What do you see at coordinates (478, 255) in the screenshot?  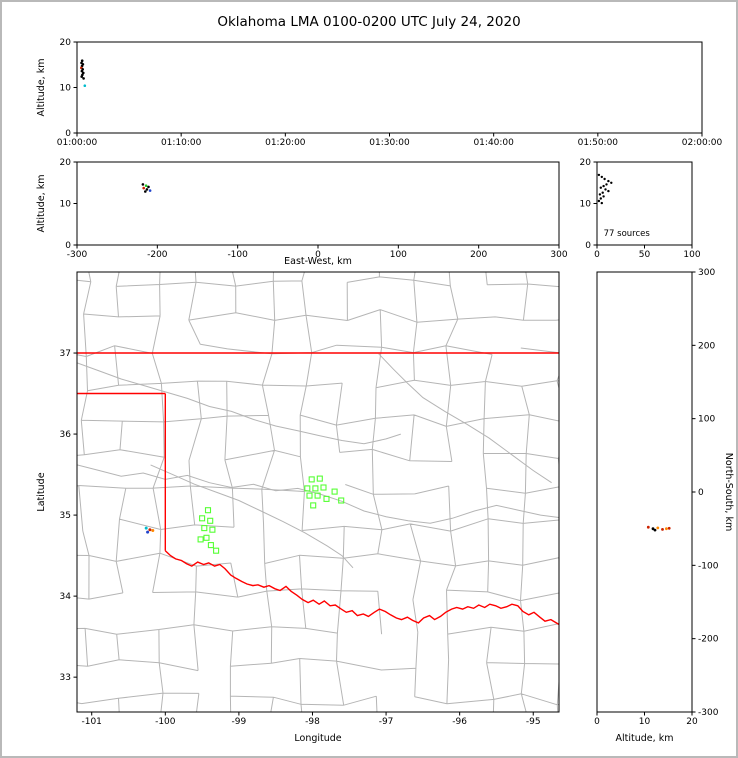 I see `x-tick-label: 200` at bounding box center [478, 255].